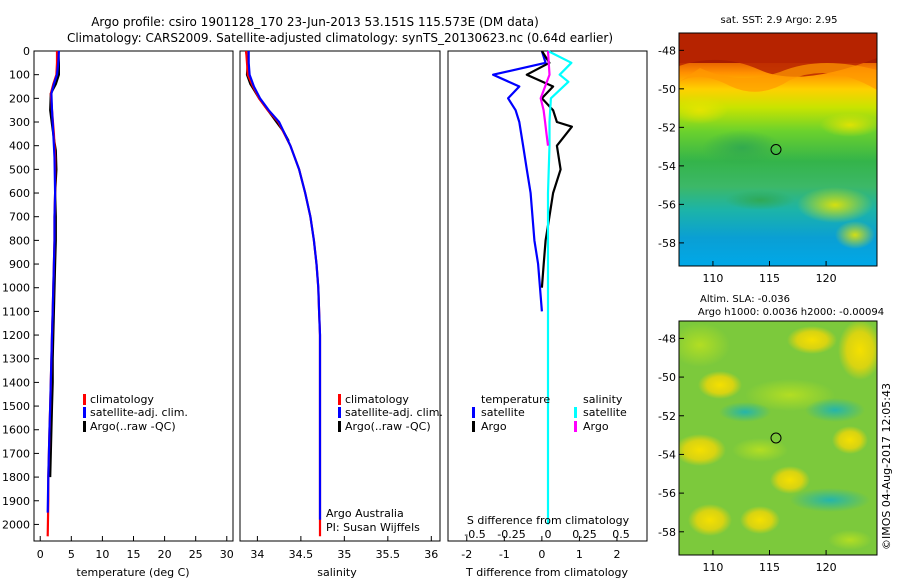  I want to click on s-diff-tick-label: -0.5, so click(474, 534).